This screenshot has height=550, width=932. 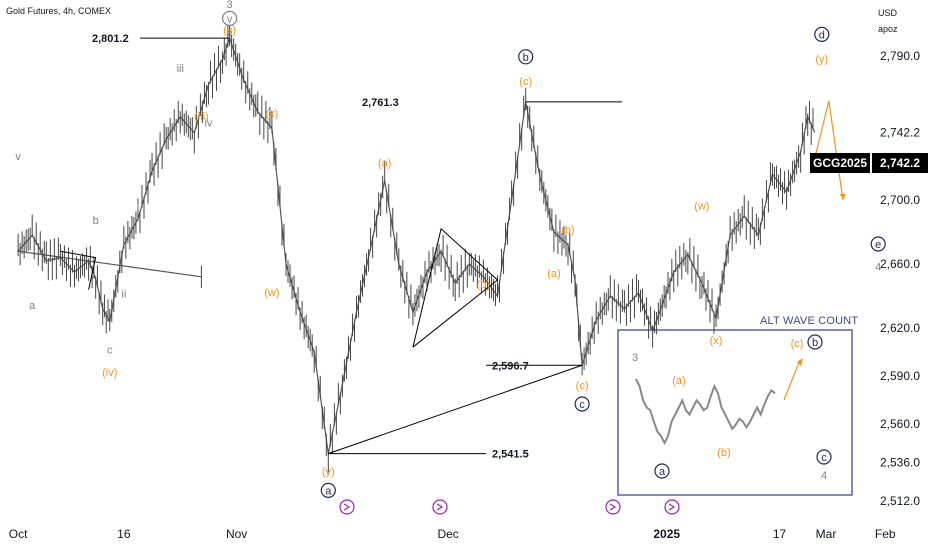 I want to click on y-tick-label: 2,512.0, so click(x=900, y=501).